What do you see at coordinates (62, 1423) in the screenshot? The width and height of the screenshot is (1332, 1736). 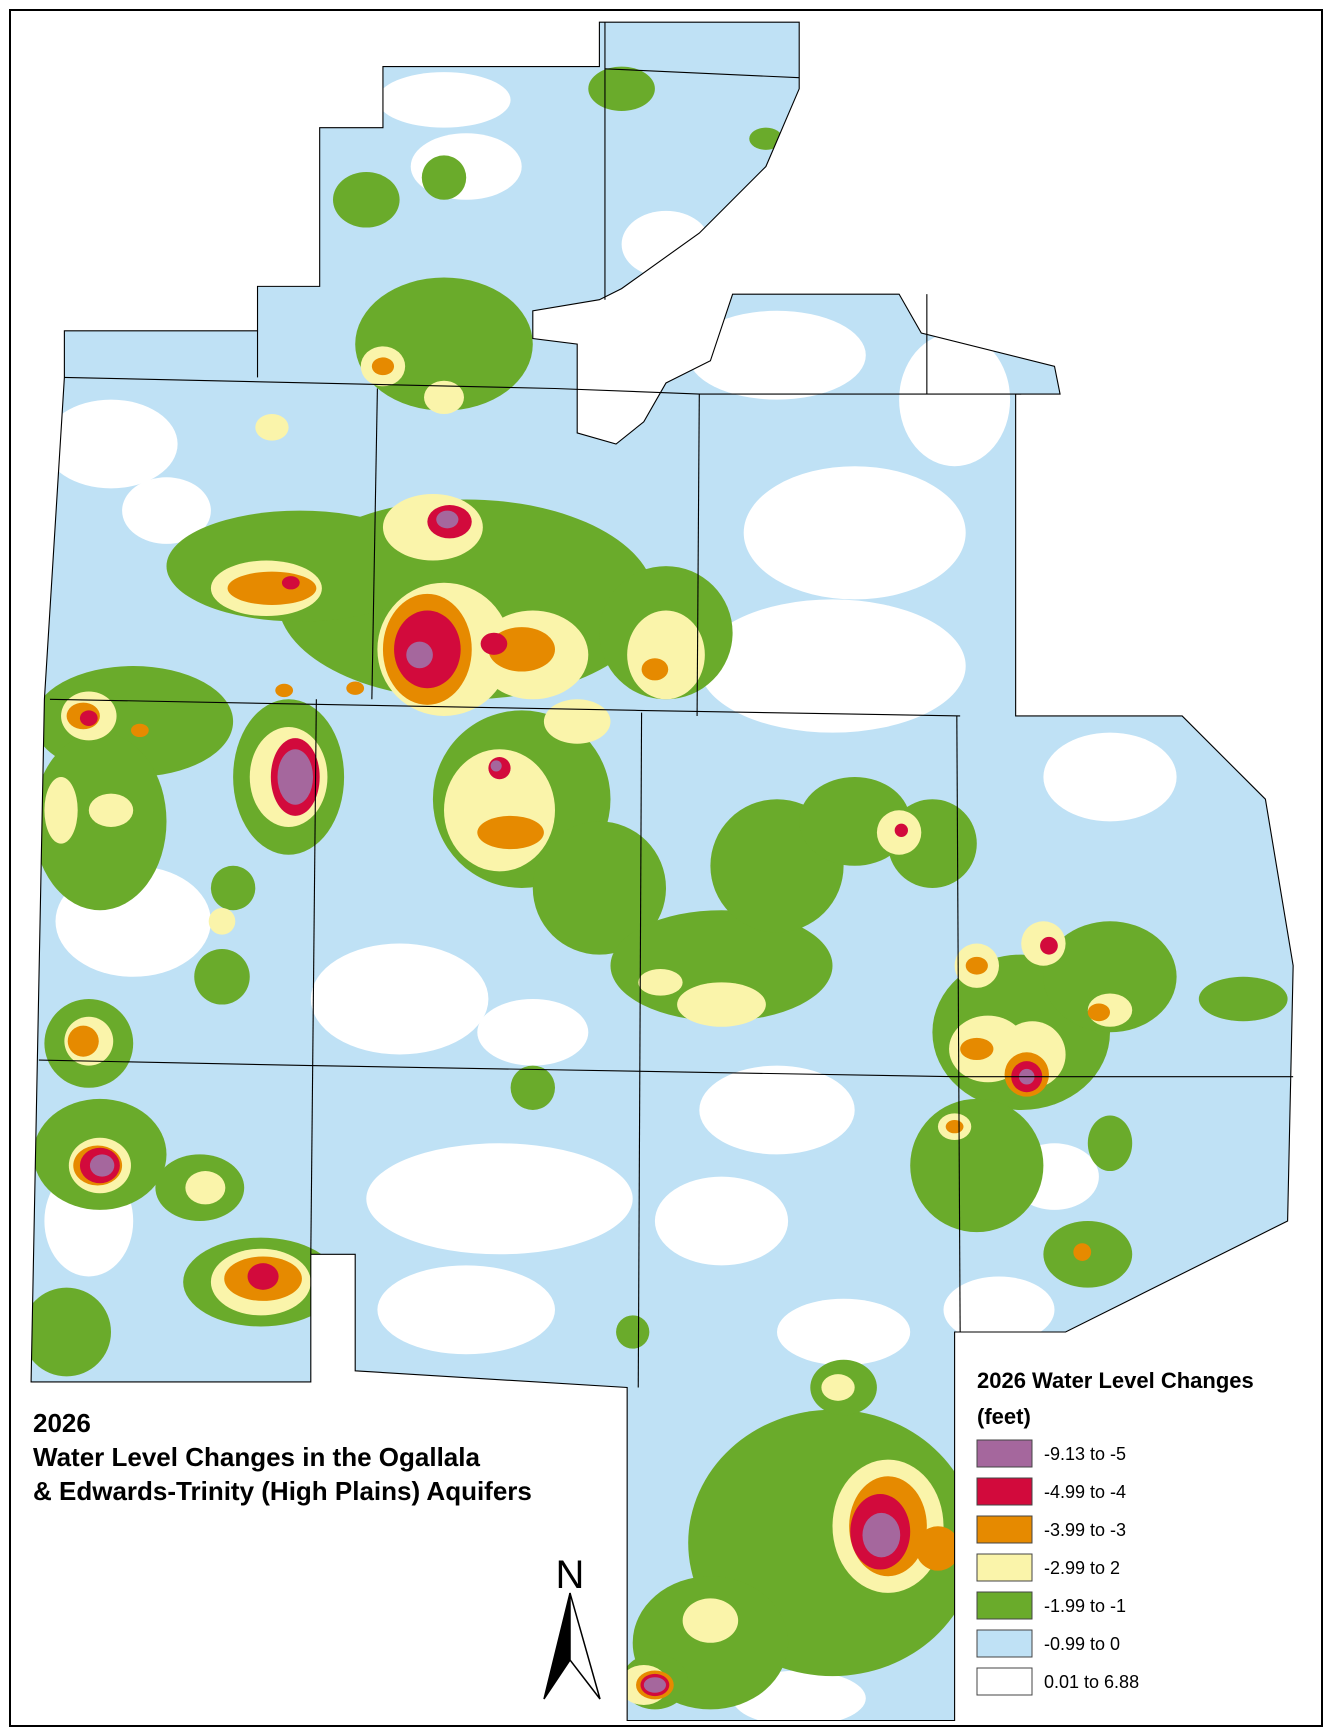 I see `title-line: 2026` at bounding box center [62, 1423].